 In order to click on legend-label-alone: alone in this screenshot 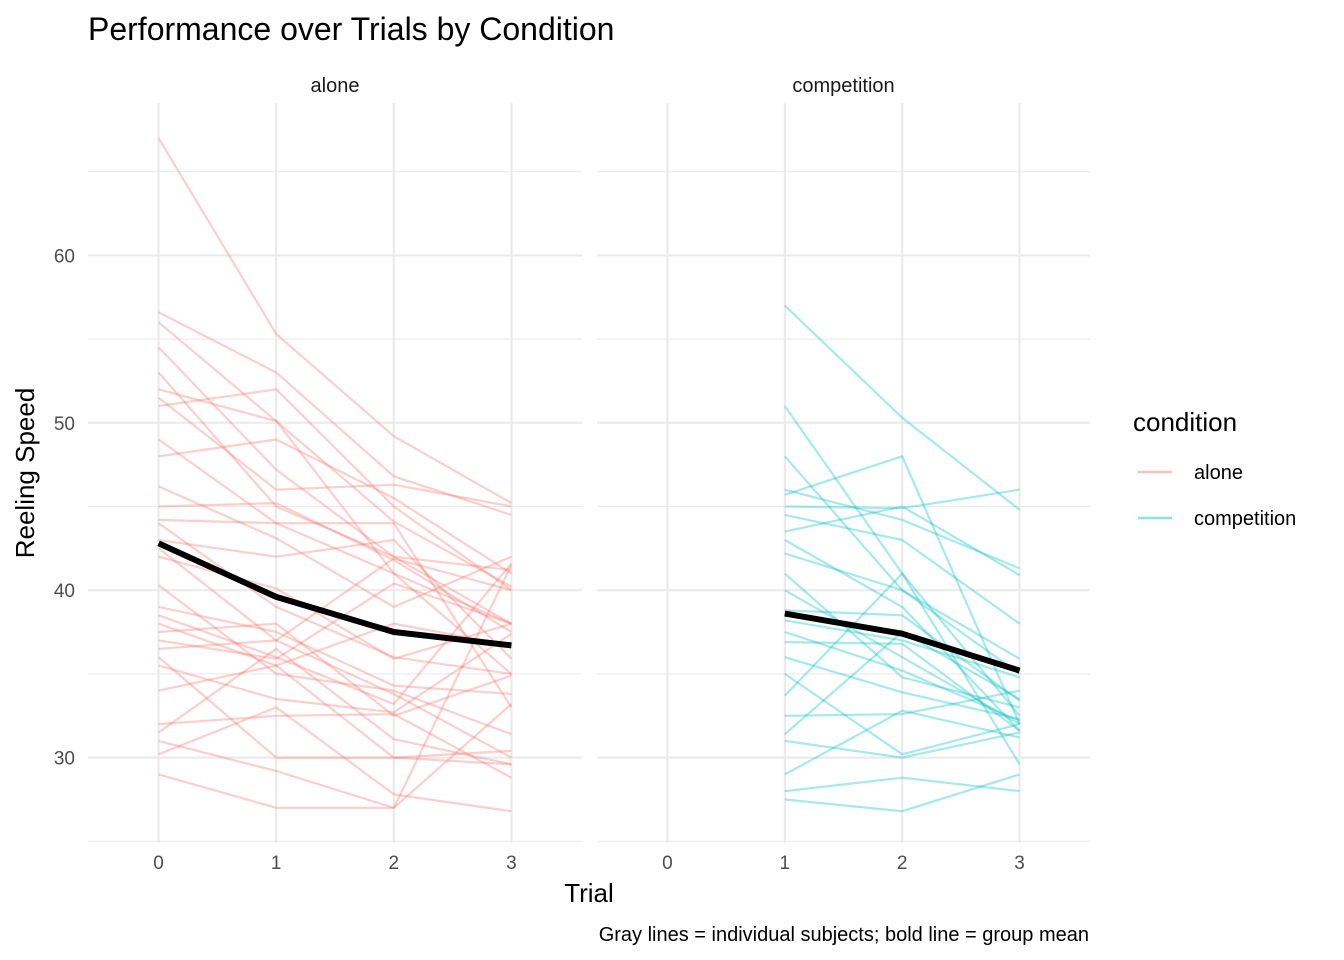, I will do `click(1218, 473)`.